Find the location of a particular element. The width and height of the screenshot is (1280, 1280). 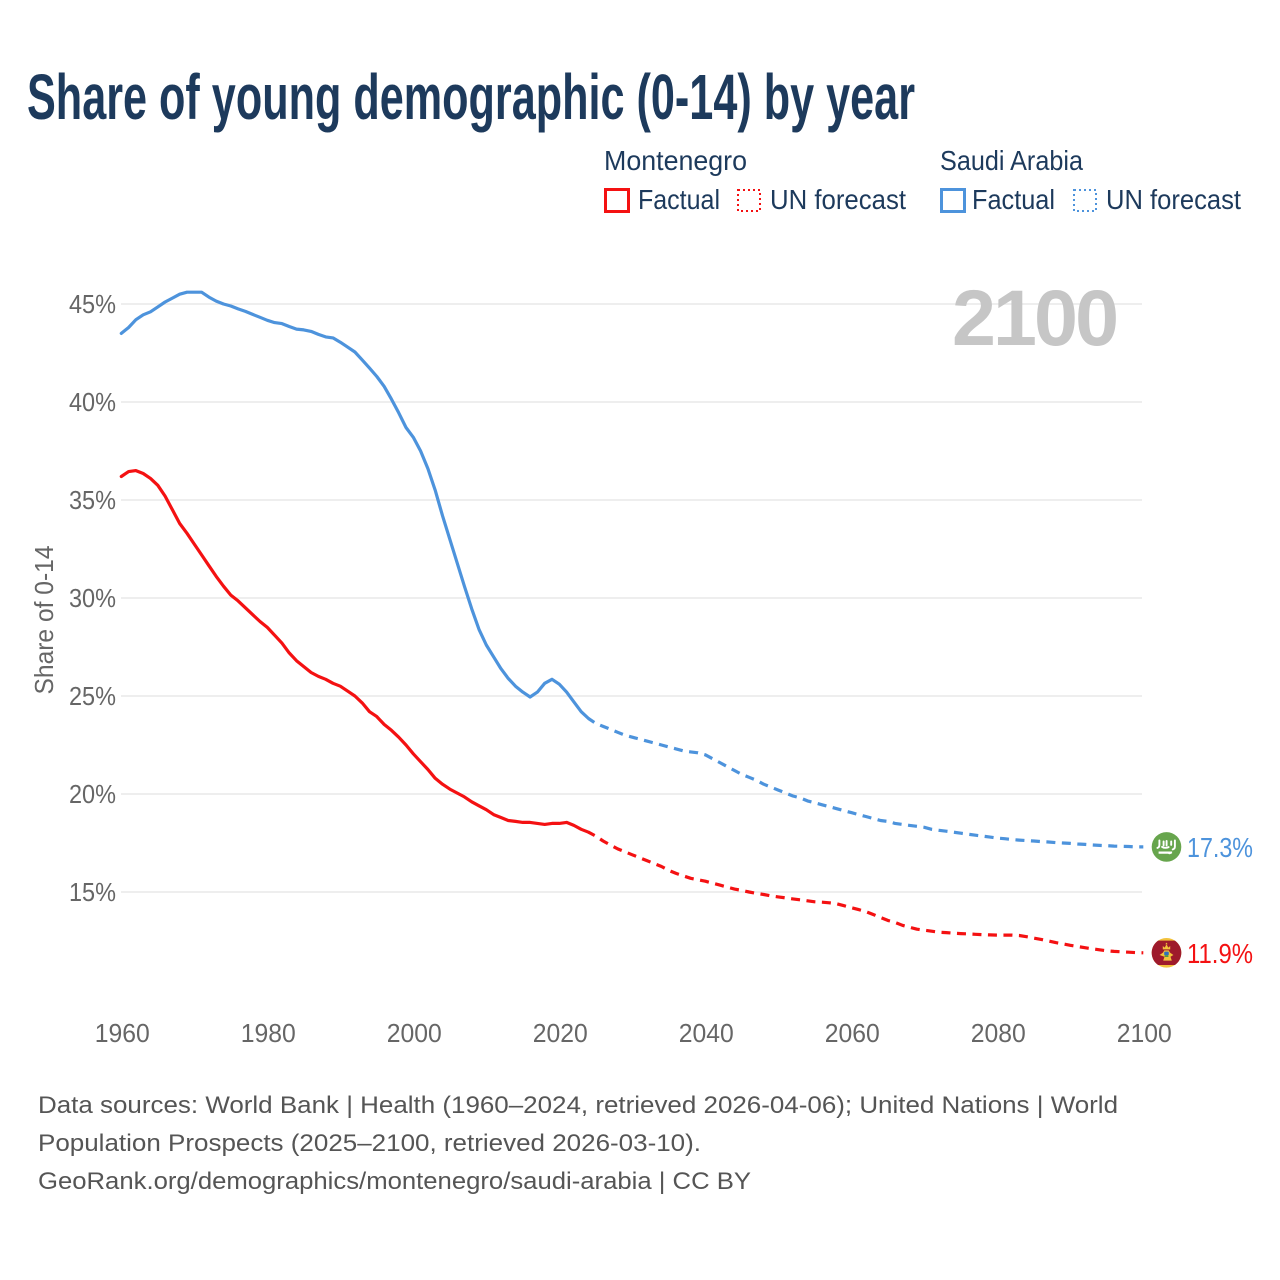

svg-text: 11.9% is located at coordinates (1220, 953).